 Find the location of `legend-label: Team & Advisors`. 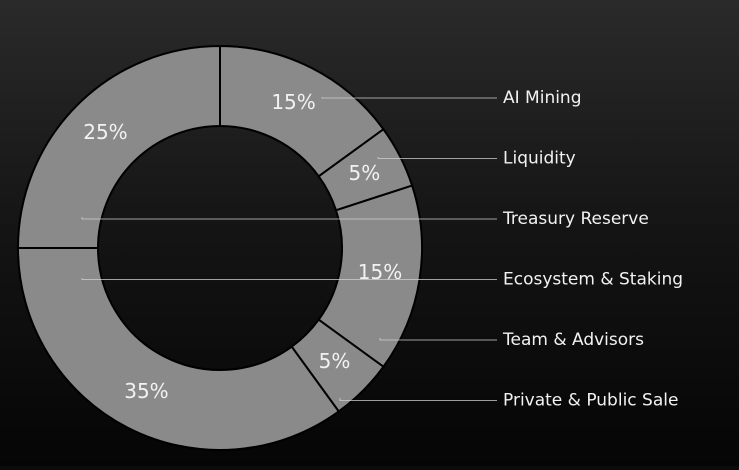

legend-label: Team & Advisors is located at coordinates (573, 340).